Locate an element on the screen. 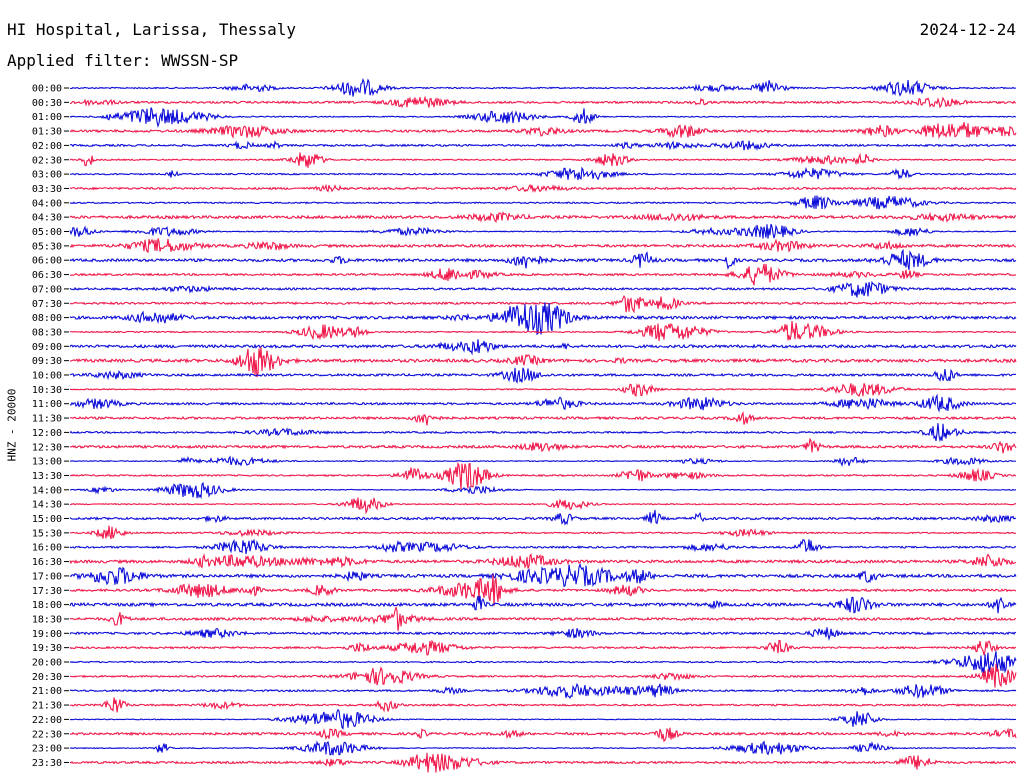 This screenshot has width=1024, height=780. time-label: 07:00 is located at coordinates (47, 289).